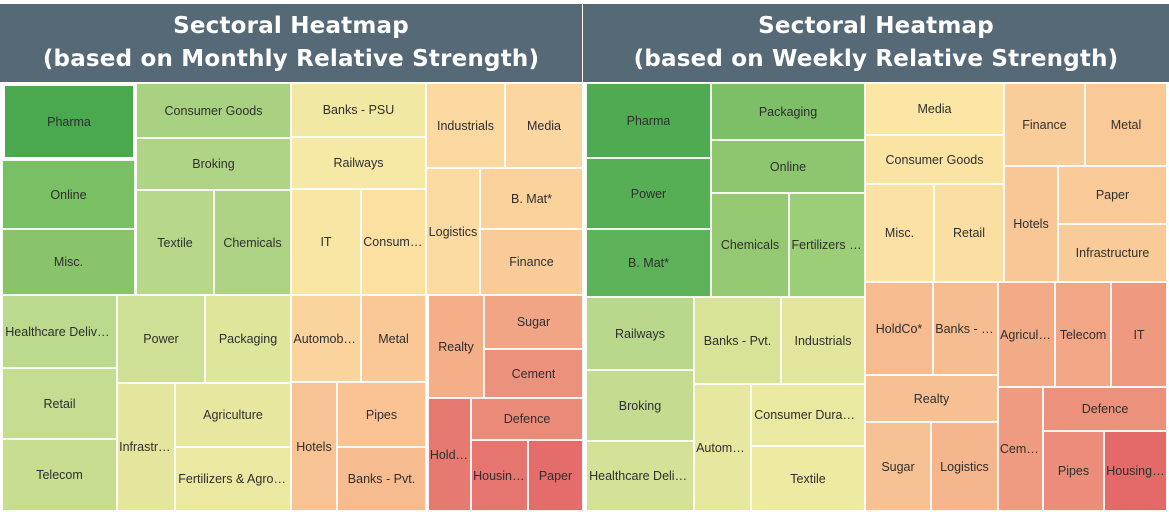 Image resolution: width=1169 pixels, height=512 pixels. Describe the element at coordinates (213, 164) in the screenshot. I see `monthly-tile-broking: Broking` at that location.